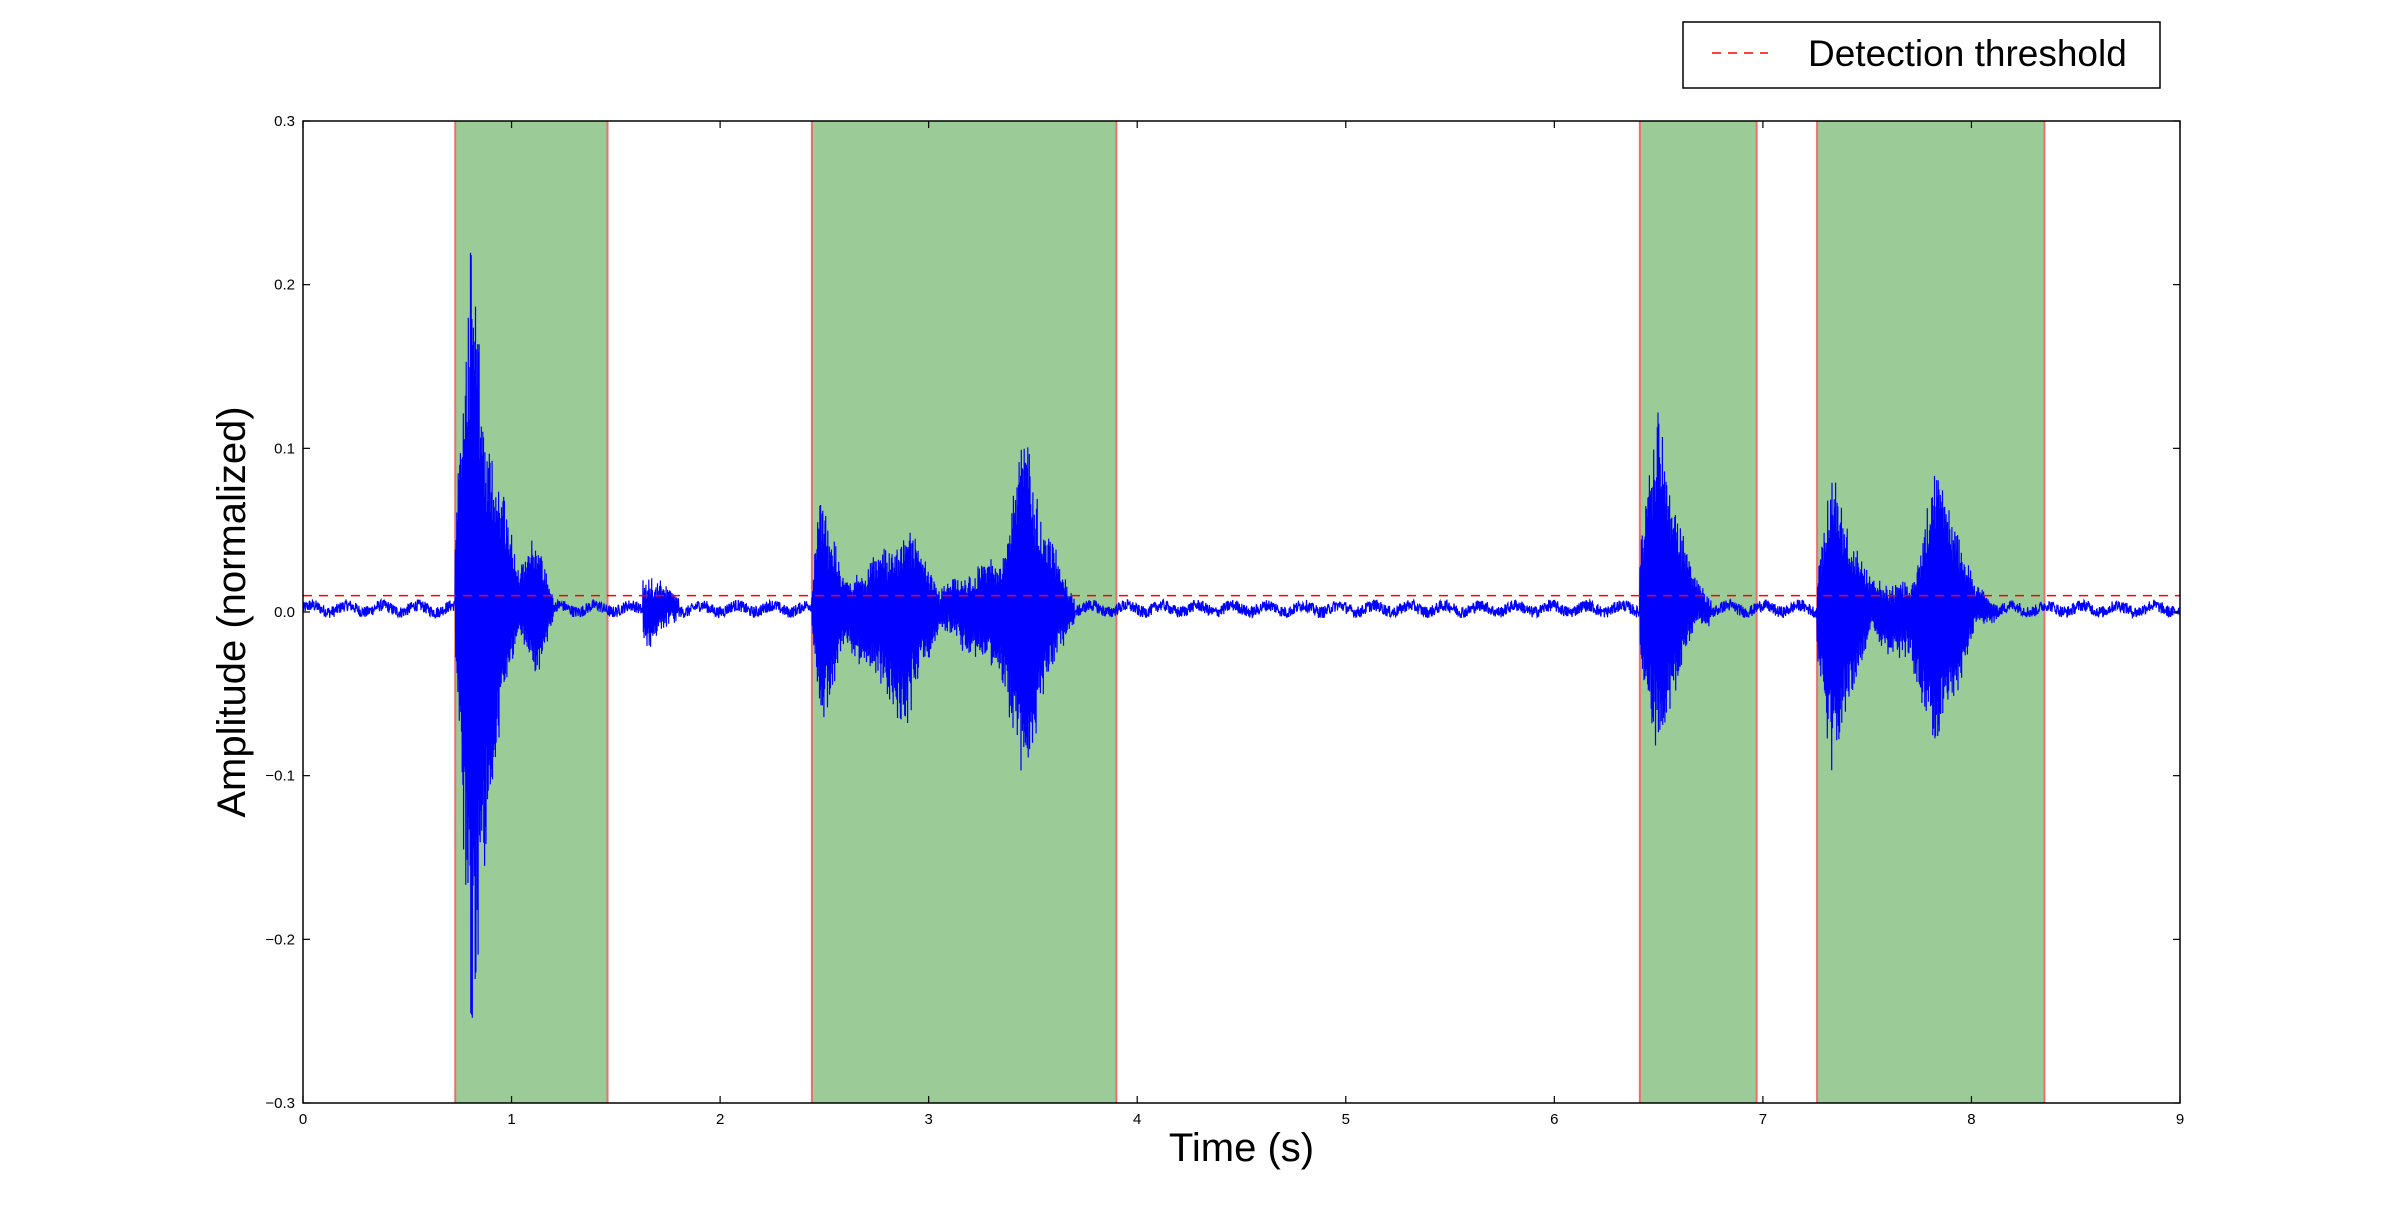 Image resolution: width=2400 pixels, height=1216 pixels. Describe the element at coordinates (1971, 1119) in the screenshot. I see `x-tick-label: 8` at that location.